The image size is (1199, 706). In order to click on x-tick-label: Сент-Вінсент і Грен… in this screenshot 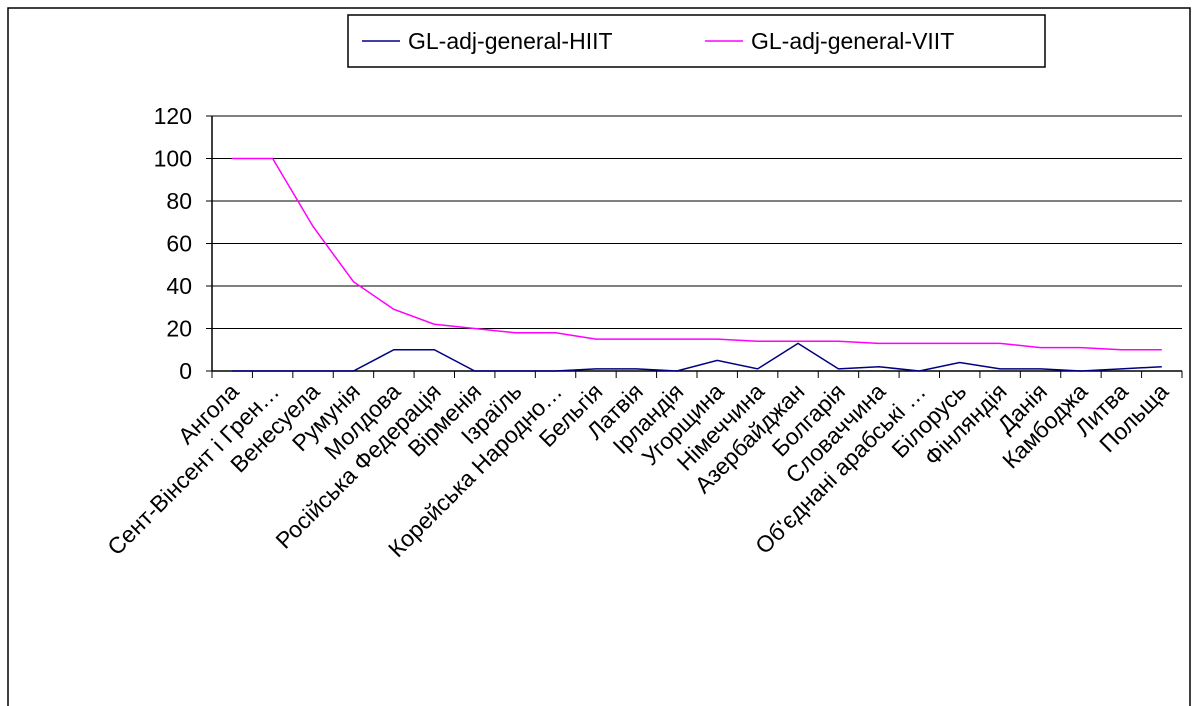, I will do `click(193, 469)`.